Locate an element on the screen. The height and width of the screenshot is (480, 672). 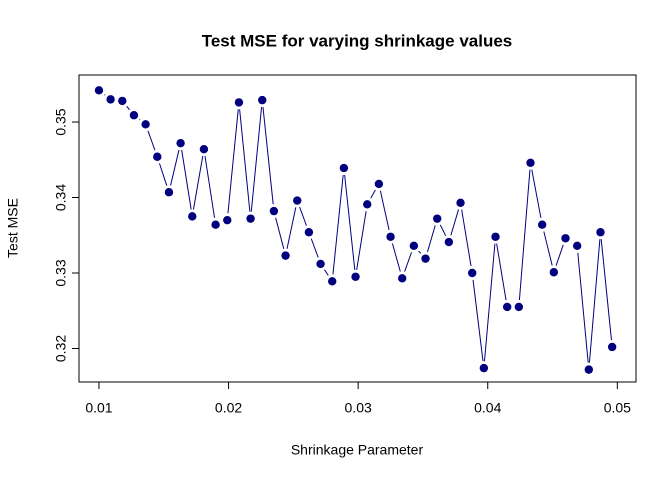
x-tick-label: 0.05 is located at coordinates (617, 408).